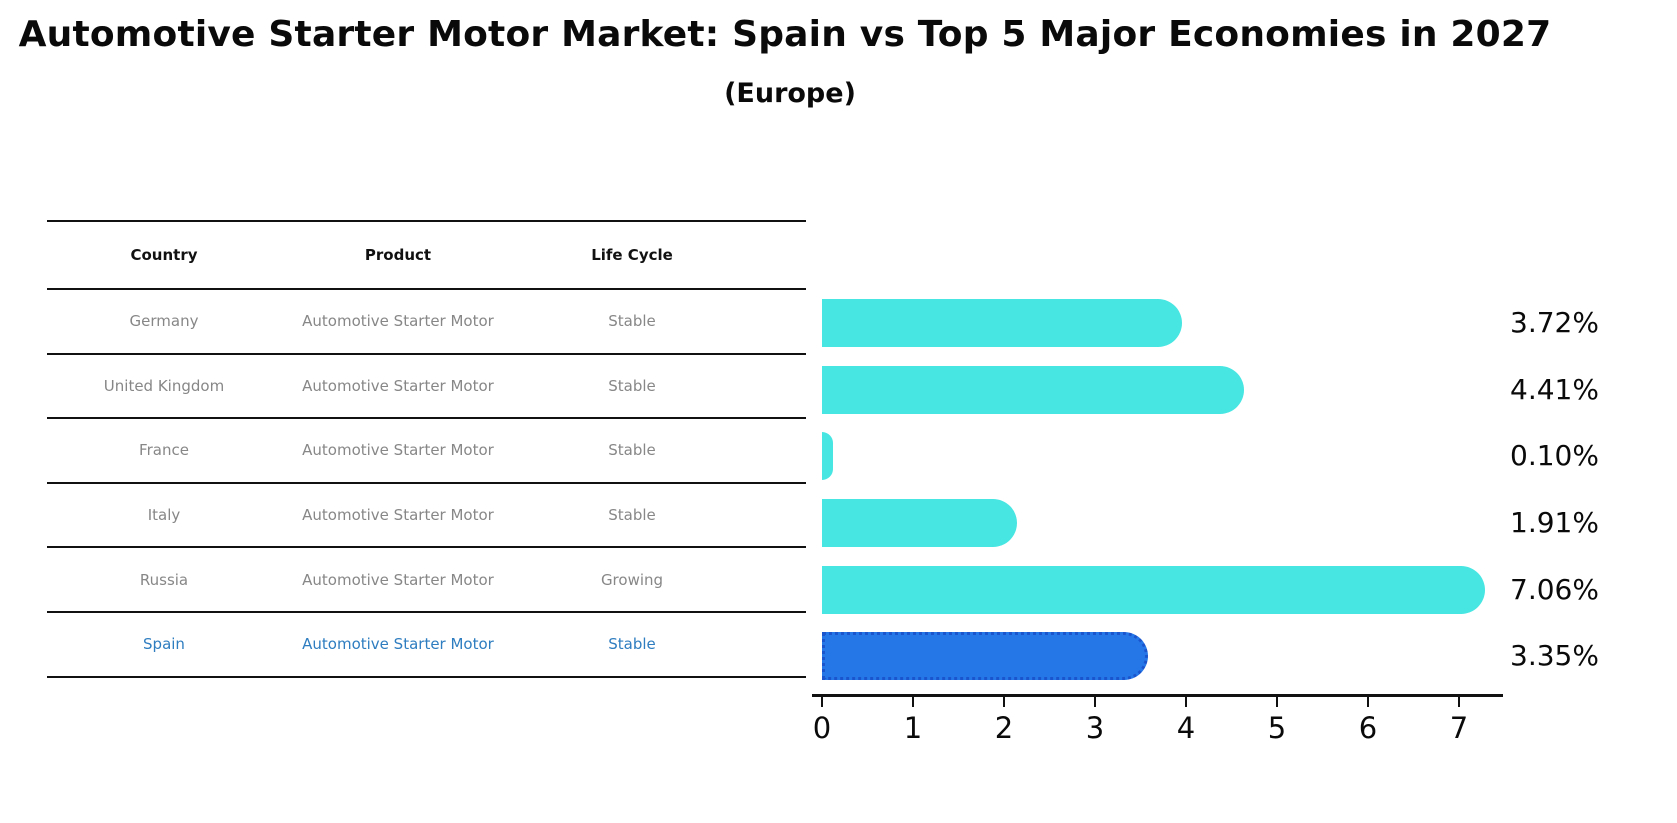 The height and width of the screenshot is (823, 1677). What do you see at coordinates (1157, 695) in the screenshot?
I see `x-axis-line` at bounding box center [1157, 695].